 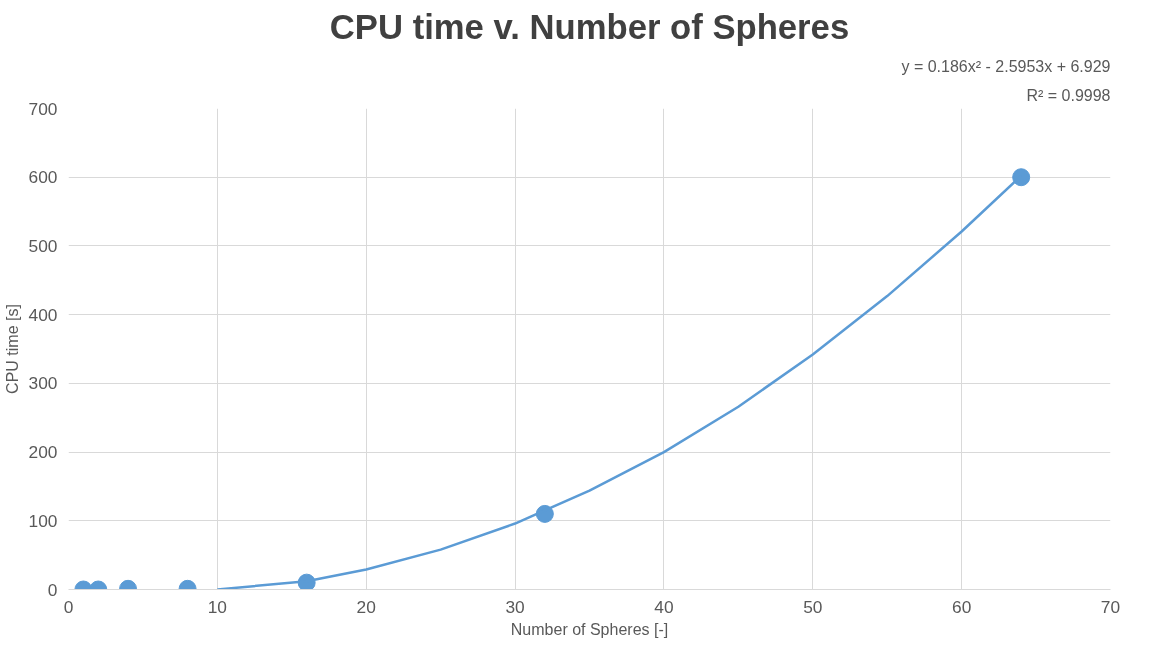 What do you see at coordinates (813, 606) in the screenshot?
I see `x-tick-label: 50` at bounding box center [813, 606].